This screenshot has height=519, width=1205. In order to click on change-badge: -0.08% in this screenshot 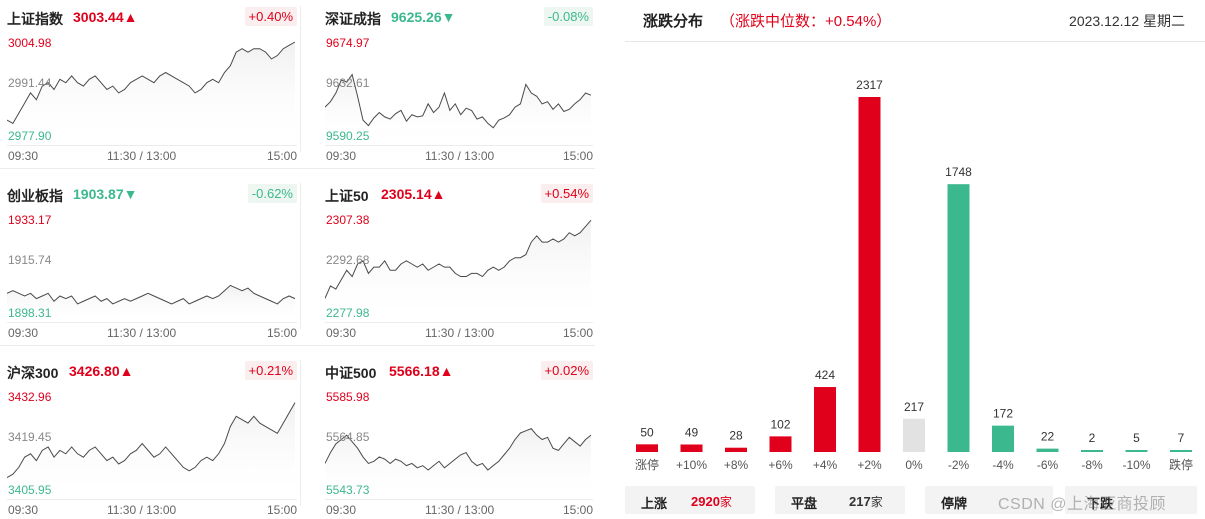, I will do `click(568, 16)`.